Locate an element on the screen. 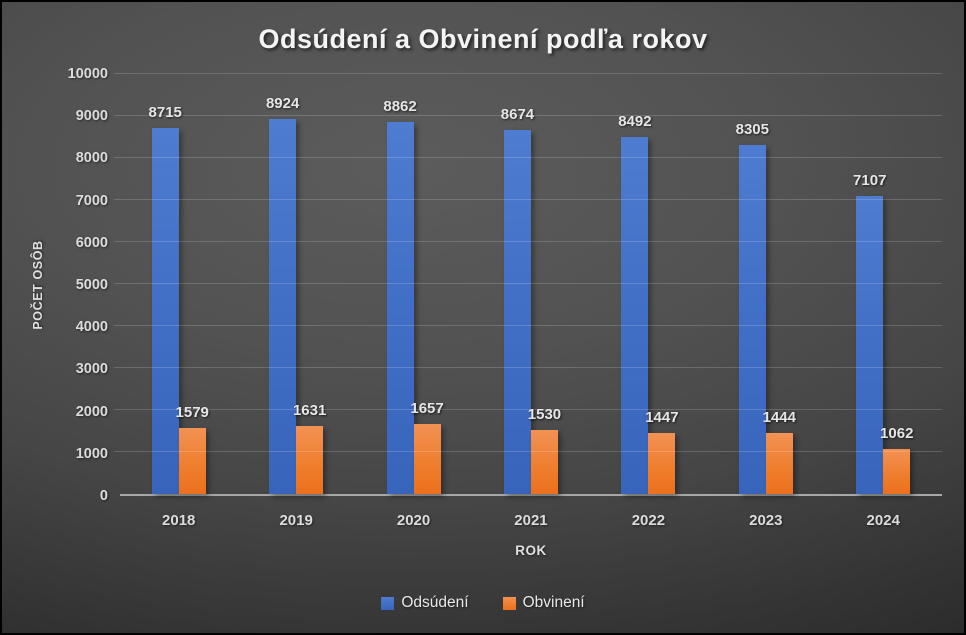  y-tick-label: 6000 is located at coordinates (91, 242).